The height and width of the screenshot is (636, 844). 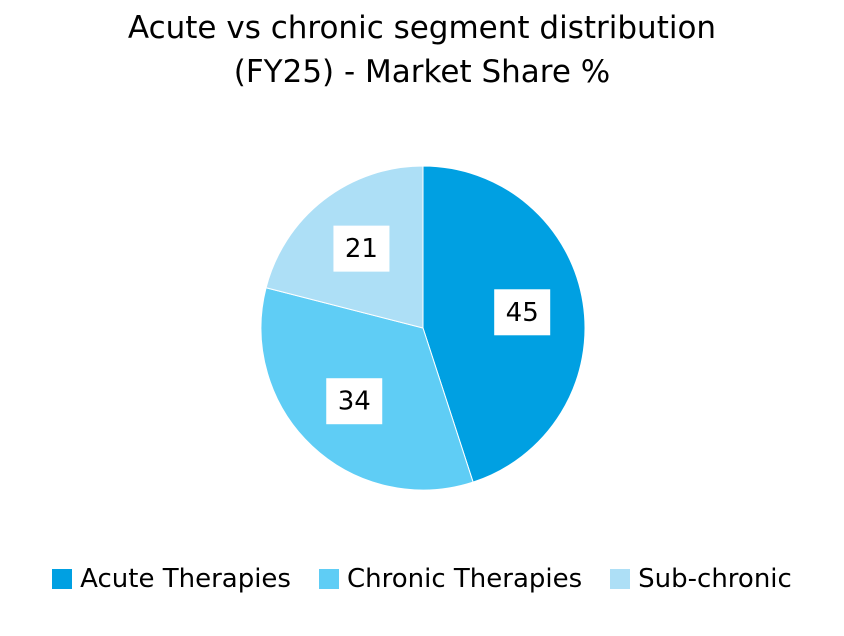 What do you see at coordinates (715, 579) in the screenshot?
I see `legend-label: Sub-chronic` at bounding box center [715, 579].